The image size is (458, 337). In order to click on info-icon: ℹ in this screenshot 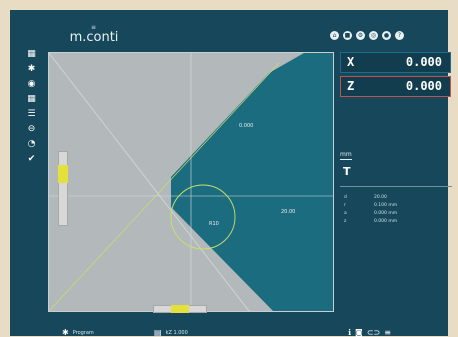, I will do `click(350, 332)`.